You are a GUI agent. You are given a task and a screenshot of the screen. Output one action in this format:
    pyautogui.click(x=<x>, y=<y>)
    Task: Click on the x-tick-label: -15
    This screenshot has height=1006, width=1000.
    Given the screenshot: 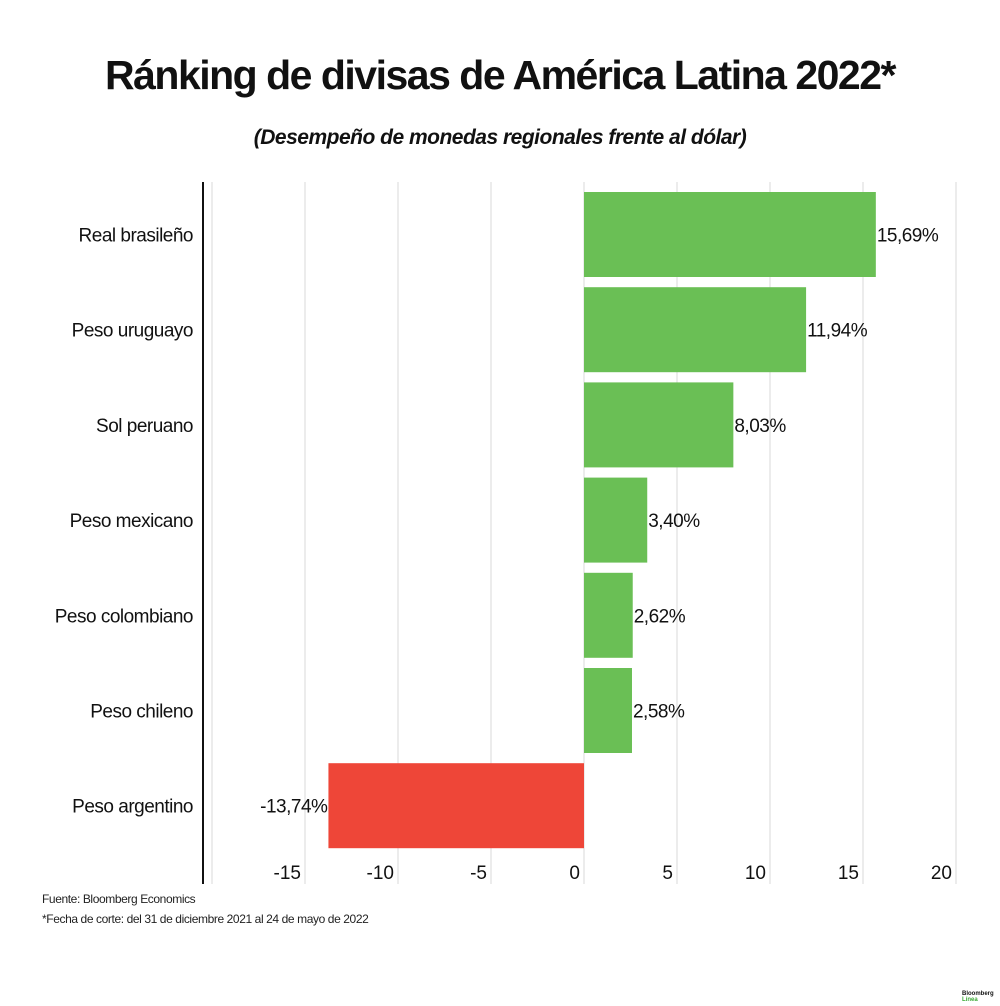 What is the action you would take?
    pyautogui.click(x=287, y=873)
    